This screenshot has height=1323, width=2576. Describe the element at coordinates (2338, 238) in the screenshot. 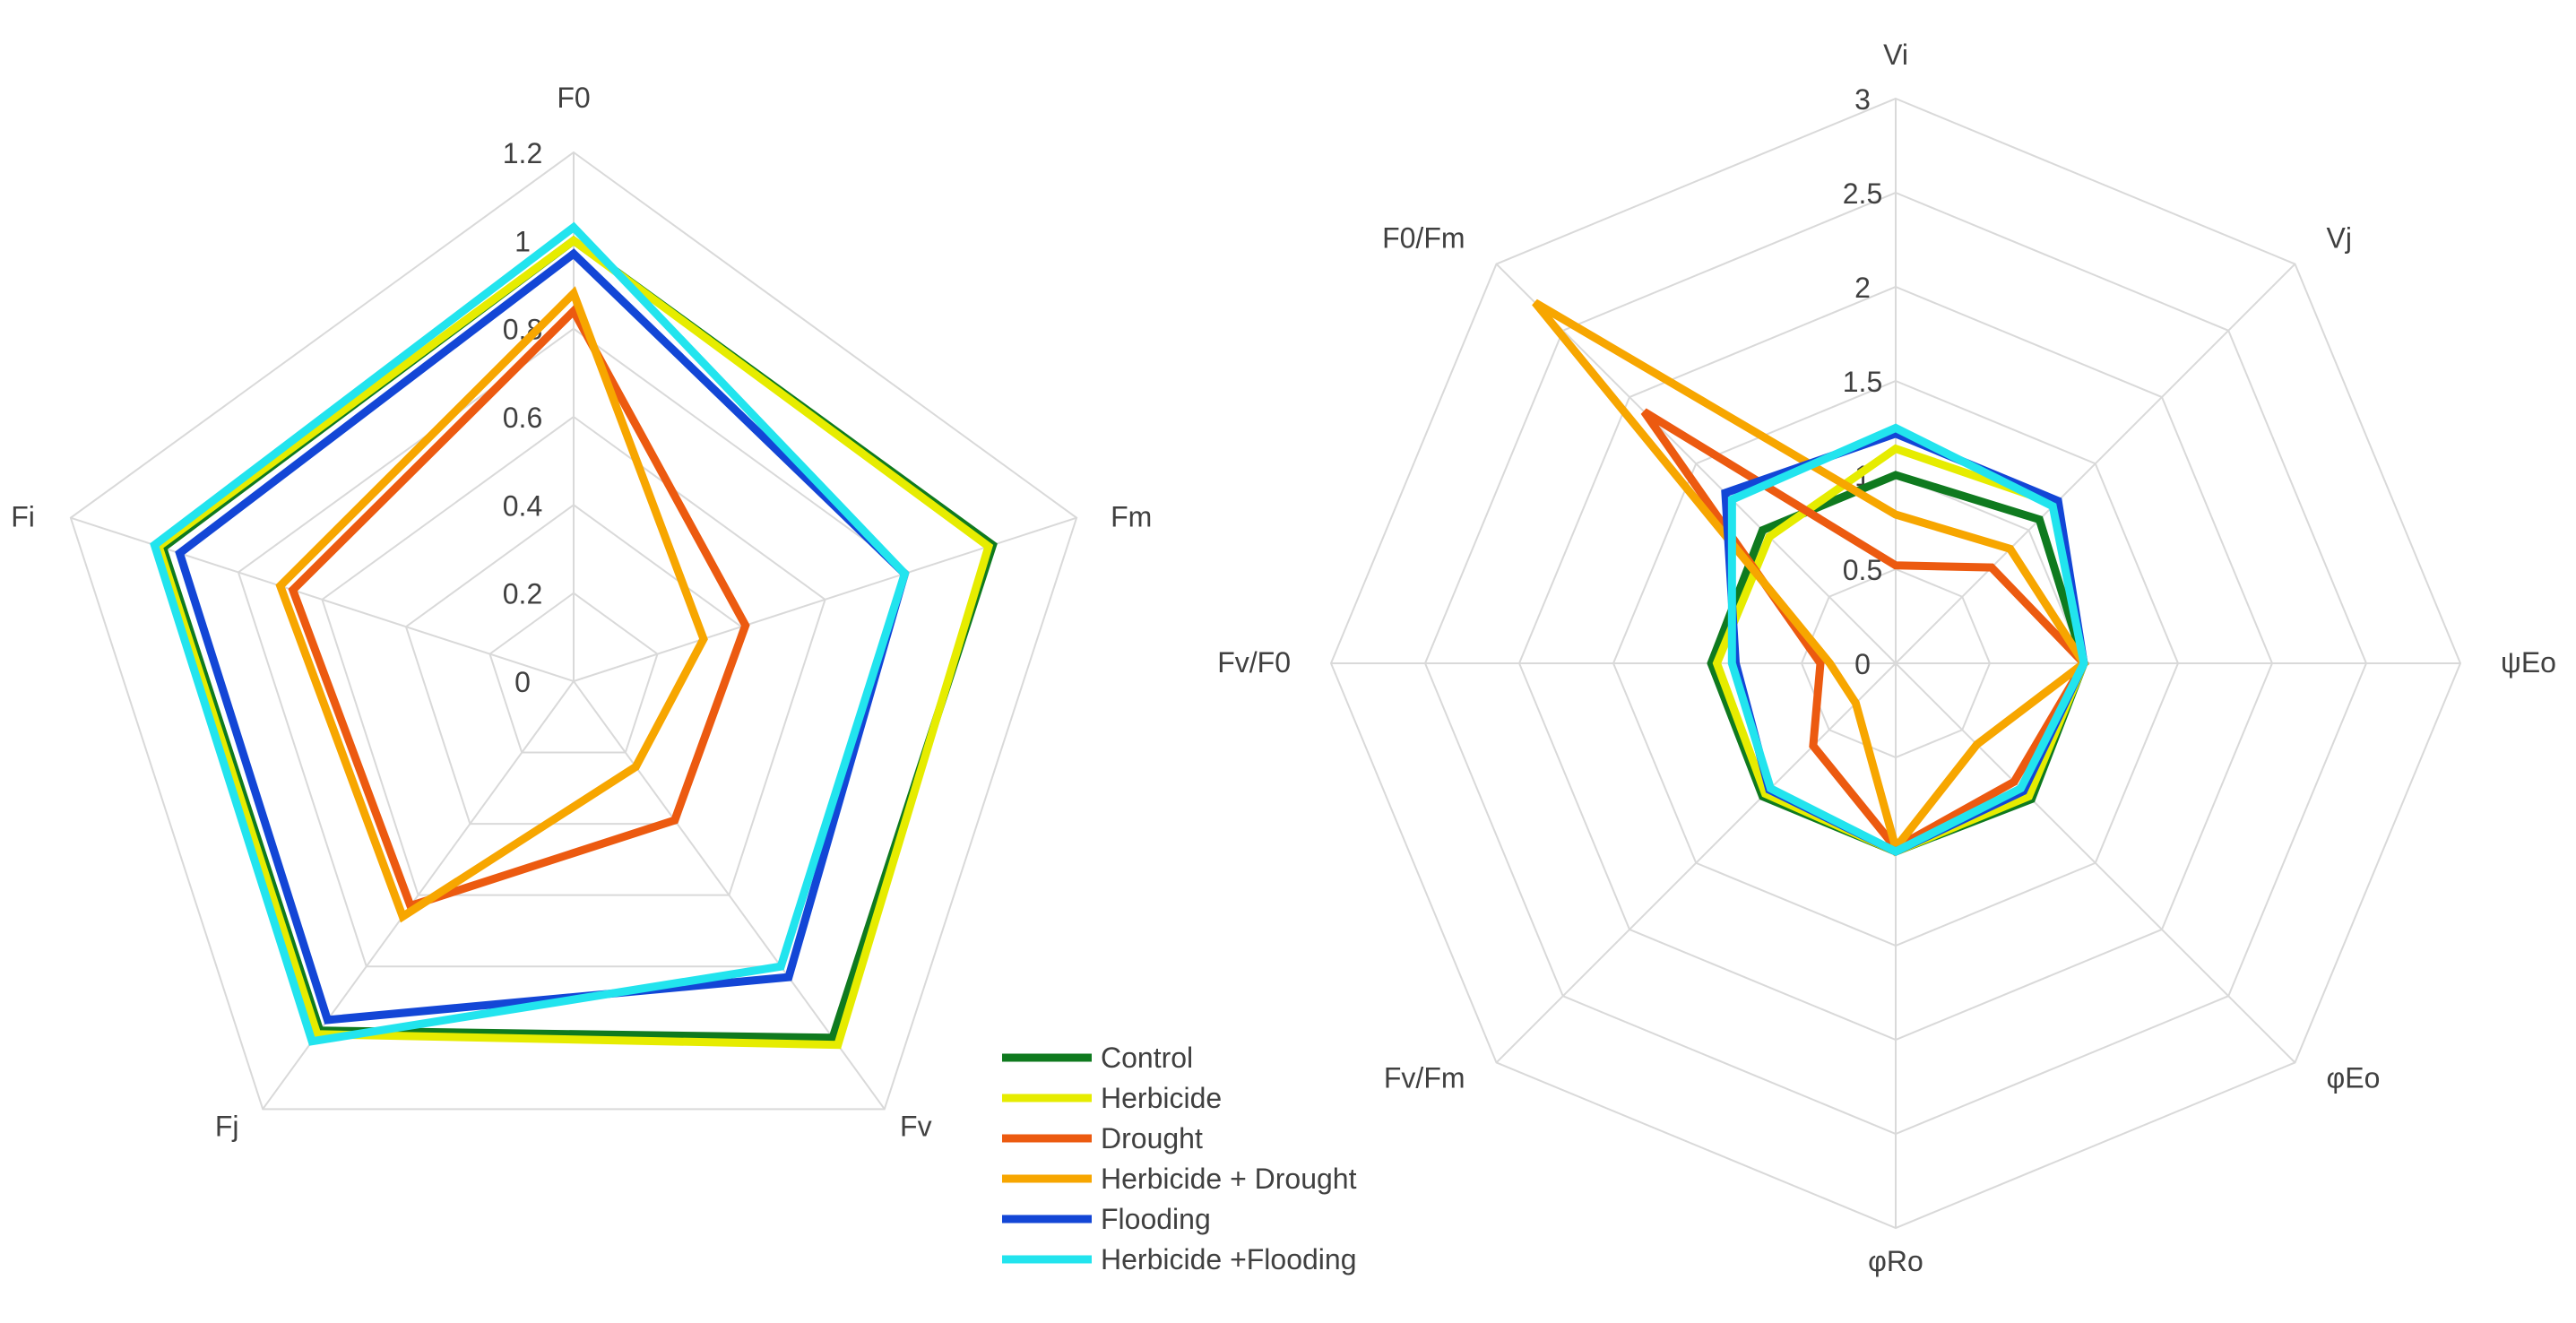

I see `axis-label: Vj` at that location.